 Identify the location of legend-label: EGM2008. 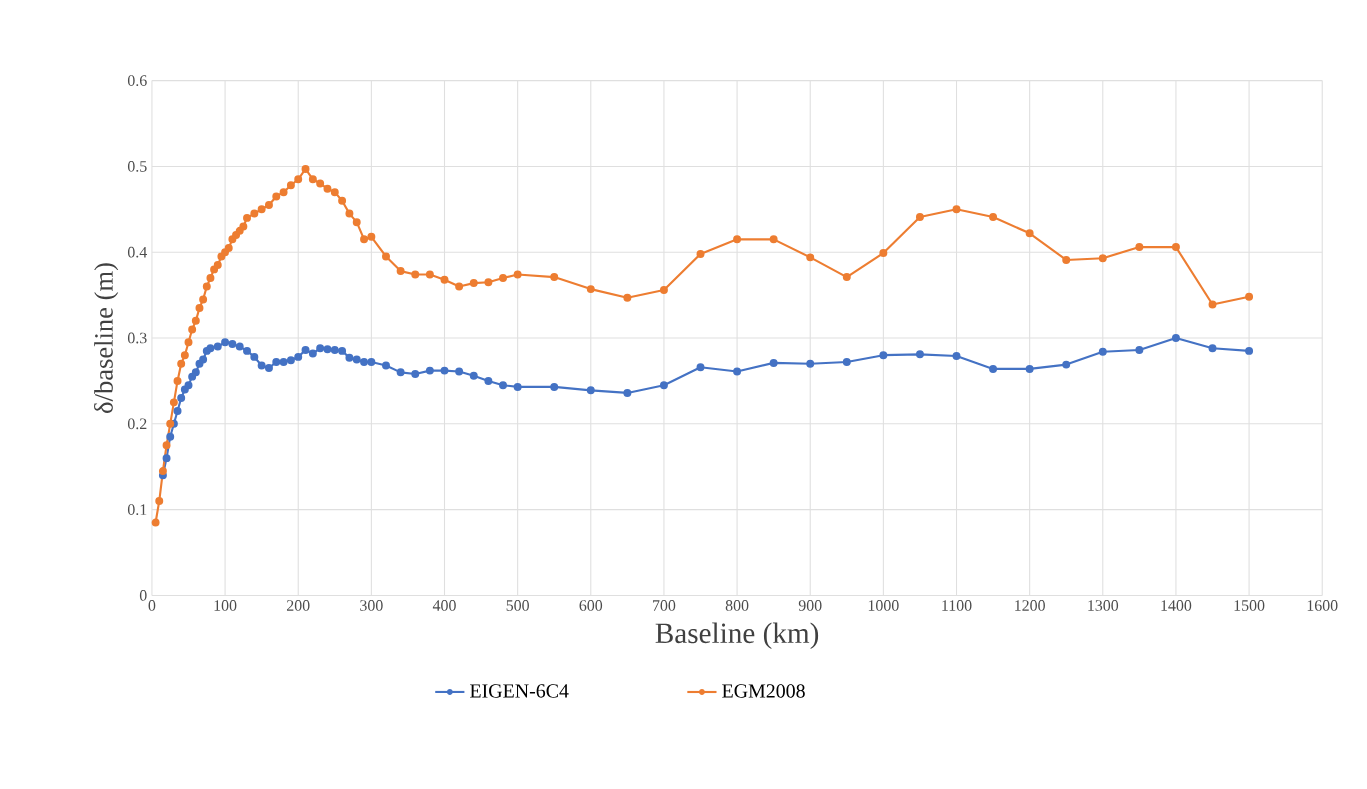
(763, 691).